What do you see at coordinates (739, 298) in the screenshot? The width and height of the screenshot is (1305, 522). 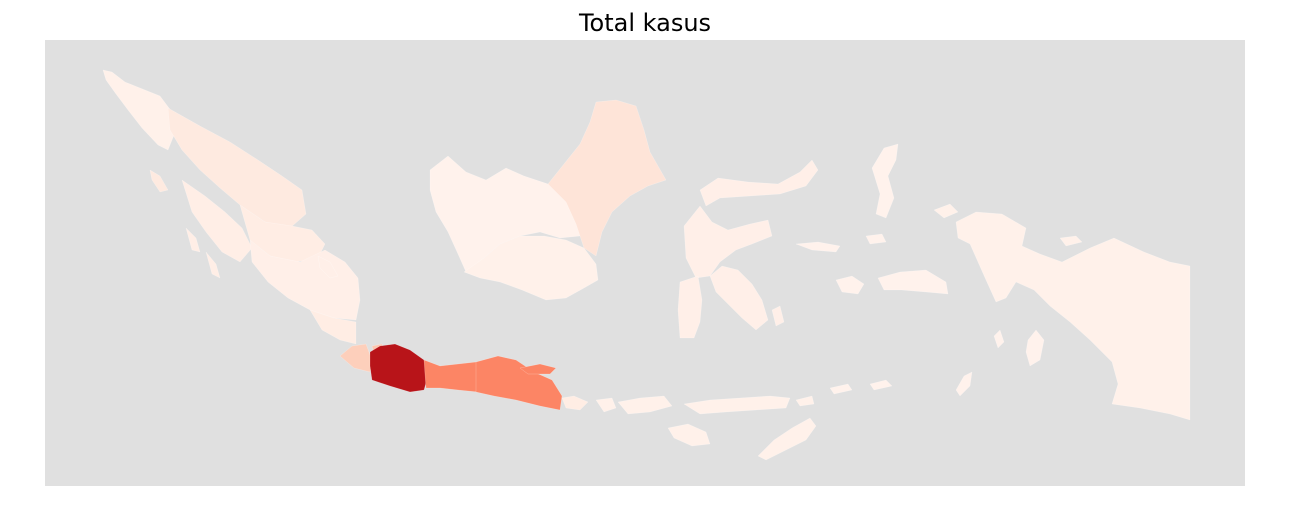 I see `region-sulawesi-southeast` at bounding box center [739, 298].